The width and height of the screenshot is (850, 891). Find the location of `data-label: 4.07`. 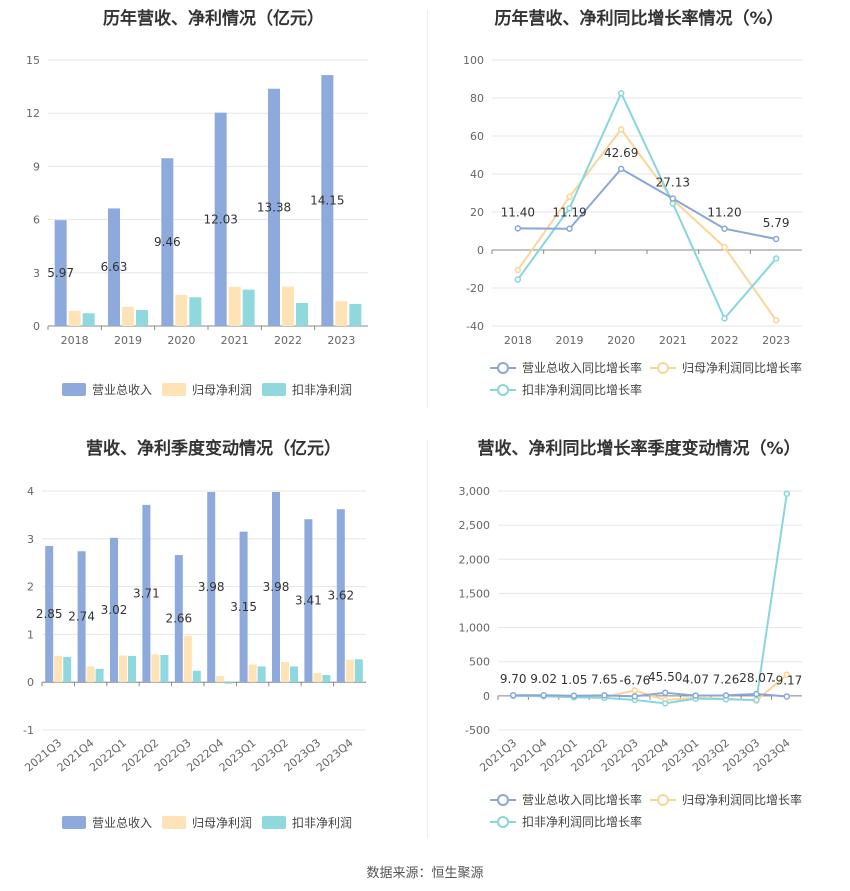

data-label: 4.07 is located at coordinates (695, 680).